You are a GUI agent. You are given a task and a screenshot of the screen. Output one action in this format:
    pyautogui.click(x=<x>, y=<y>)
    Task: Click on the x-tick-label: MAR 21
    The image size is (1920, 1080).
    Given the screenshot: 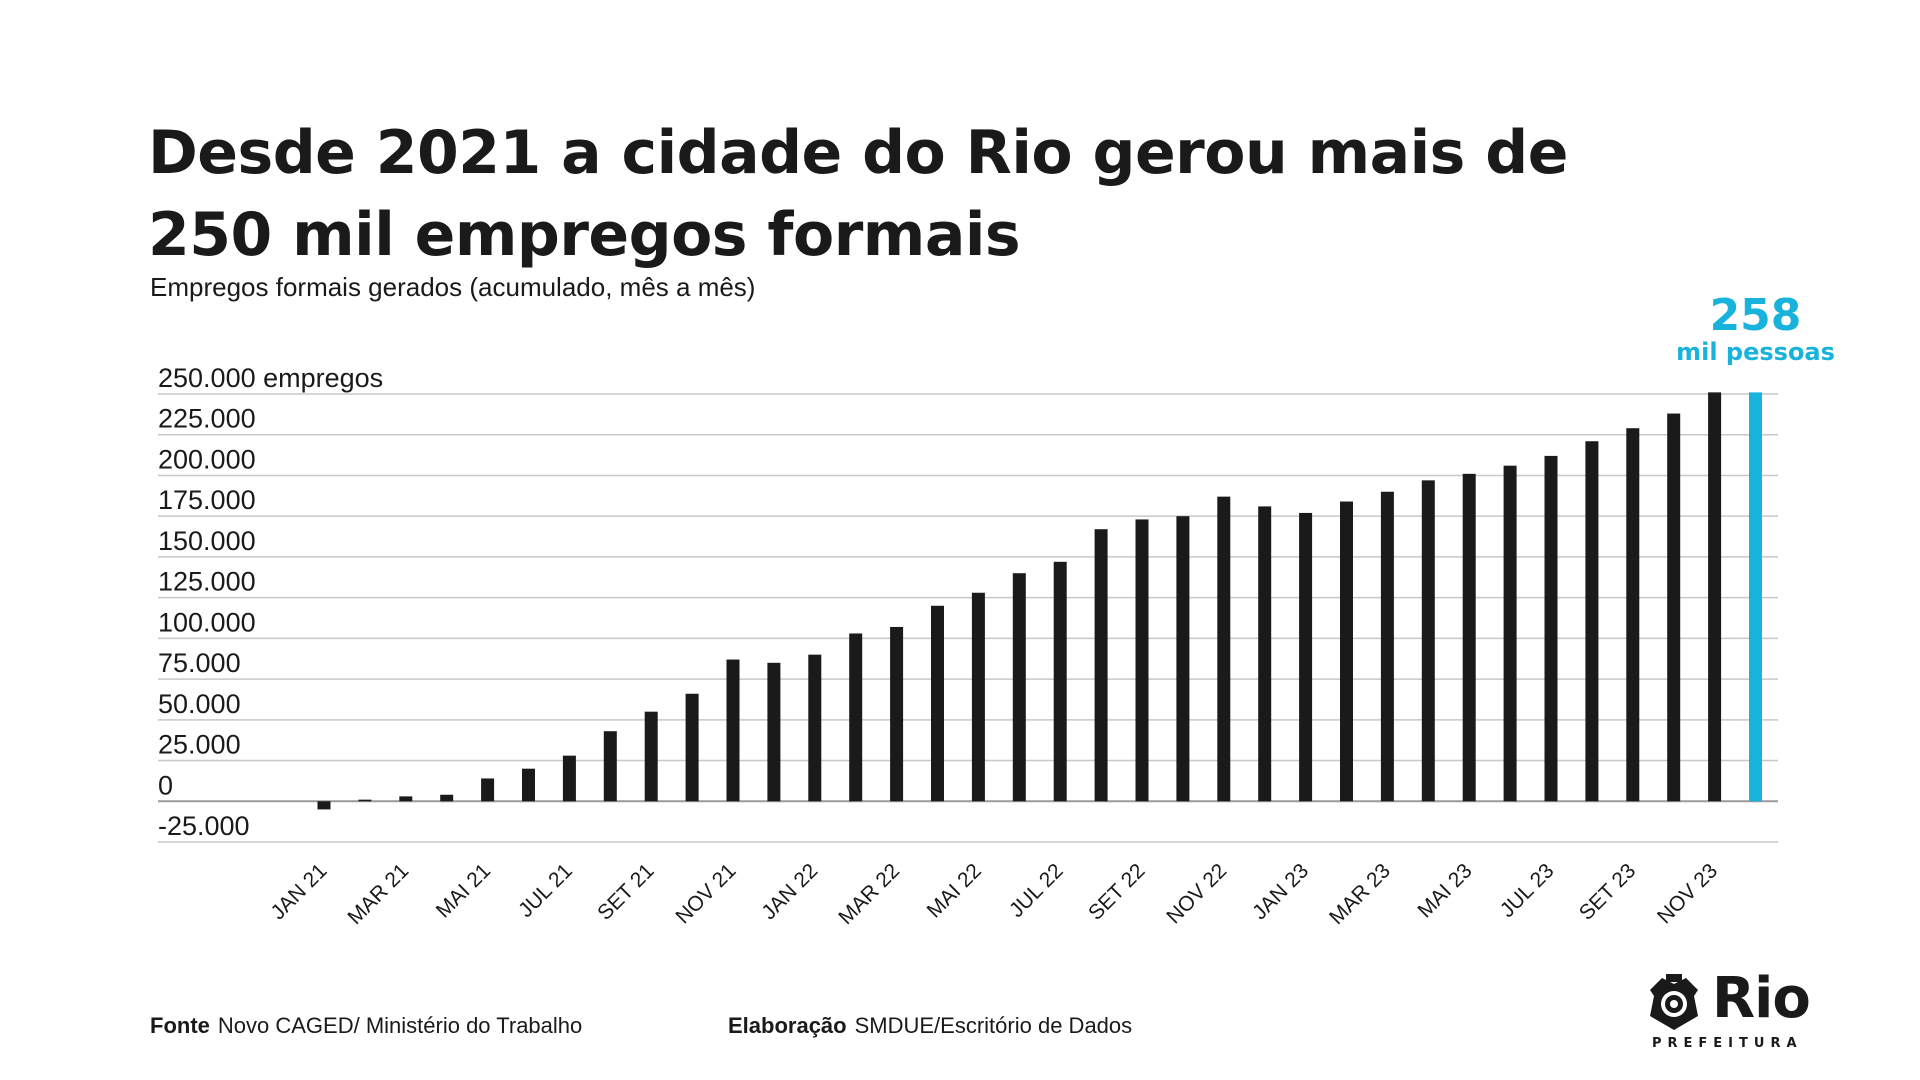 What is the action you would take?
    pyautogui.click(x=378, y=894)
    